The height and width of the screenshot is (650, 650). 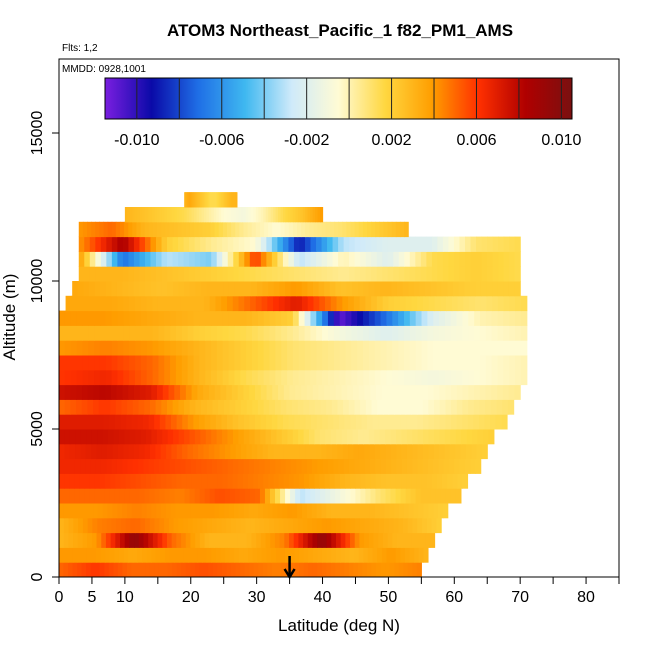 I want to click on y-tick-label: 10000, so click(x=37, y=281).